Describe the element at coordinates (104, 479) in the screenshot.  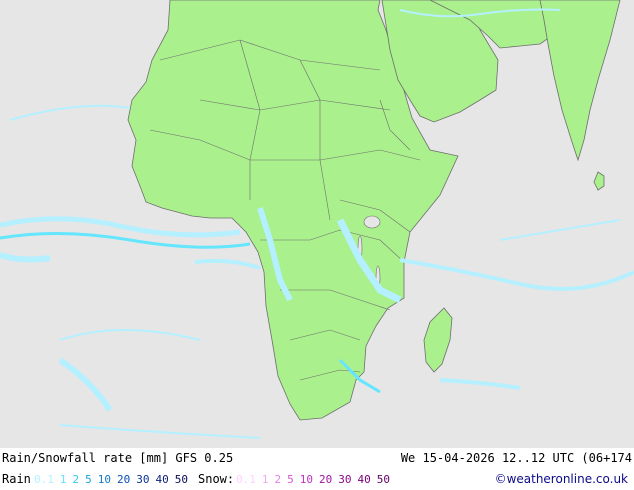
I see `rain-scale-4: 10` at that location.